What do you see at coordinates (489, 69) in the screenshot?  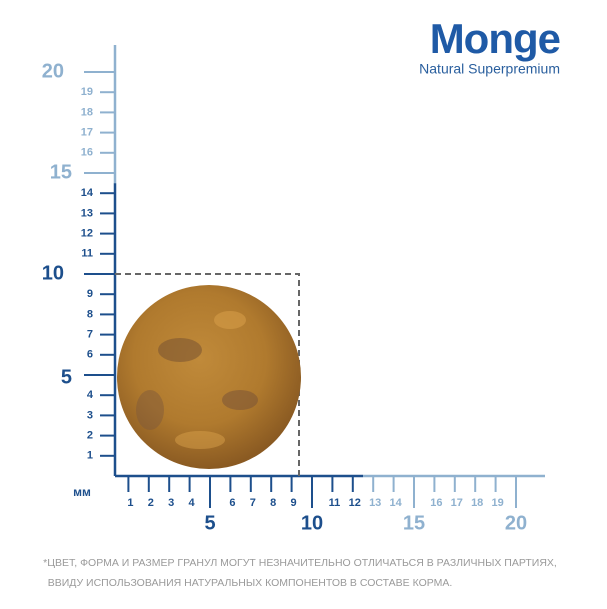 I see `tagline: Natural Superpremium` at bounding box center [489, 69].